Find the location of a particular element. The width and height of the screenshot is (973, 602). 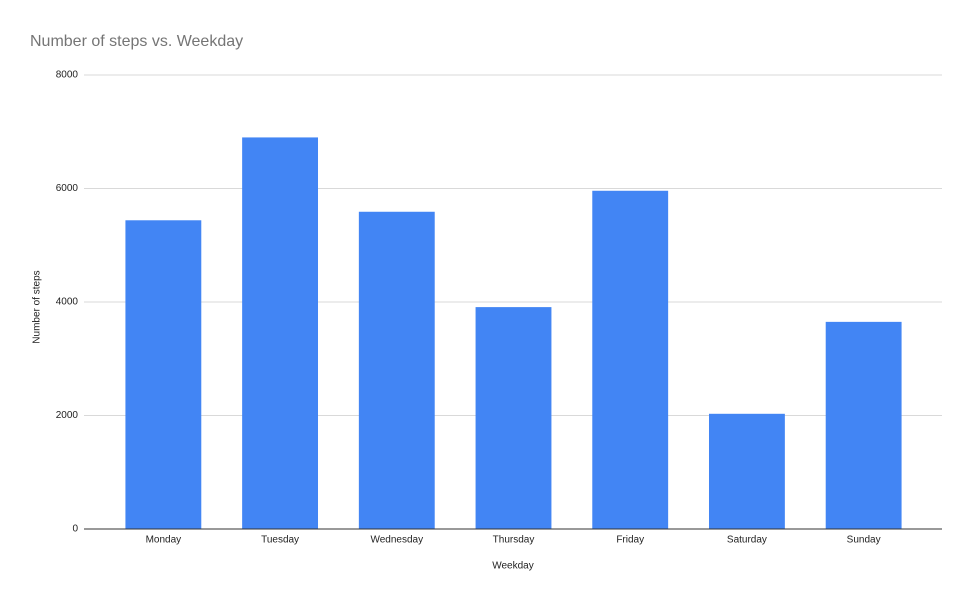

x-tick-label: Thursday is located at coordinates (514, 540).